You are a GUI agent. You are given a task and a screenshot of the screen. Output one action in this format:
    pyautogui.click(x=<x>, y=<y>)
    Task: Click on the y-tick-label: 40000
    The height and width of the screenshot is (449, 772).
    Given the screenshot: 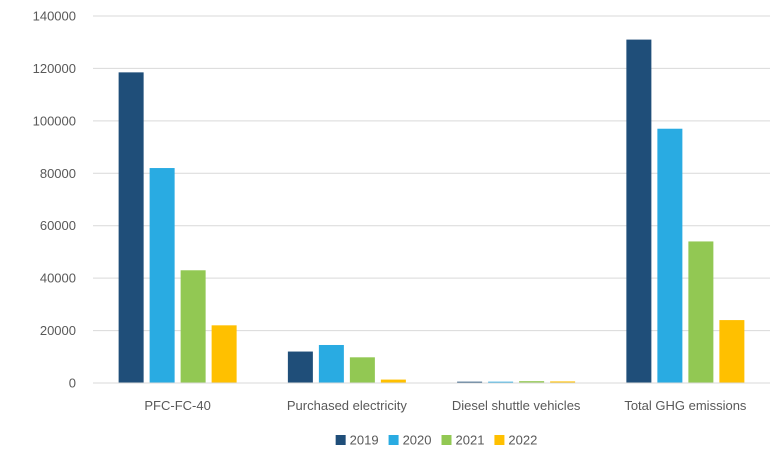 What is the action you would take?
    pyautogui.click(x=58, y=278)
    